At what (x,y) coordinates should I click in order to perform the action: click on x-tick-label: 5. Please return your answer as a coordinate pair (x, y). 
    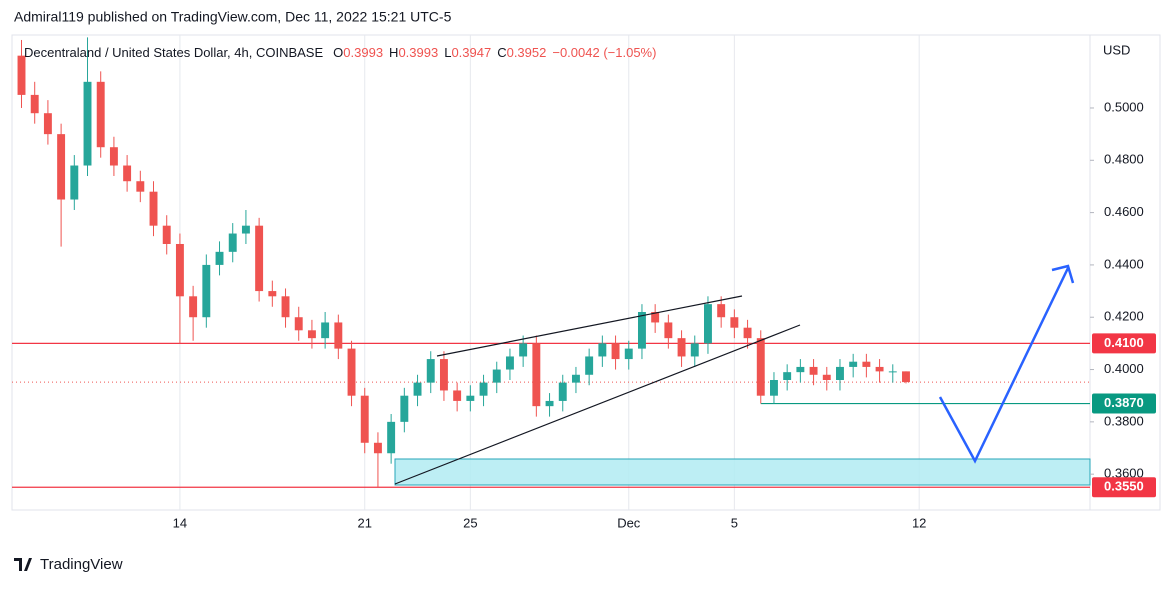
    Looking at the image, I should click on (734, 522).